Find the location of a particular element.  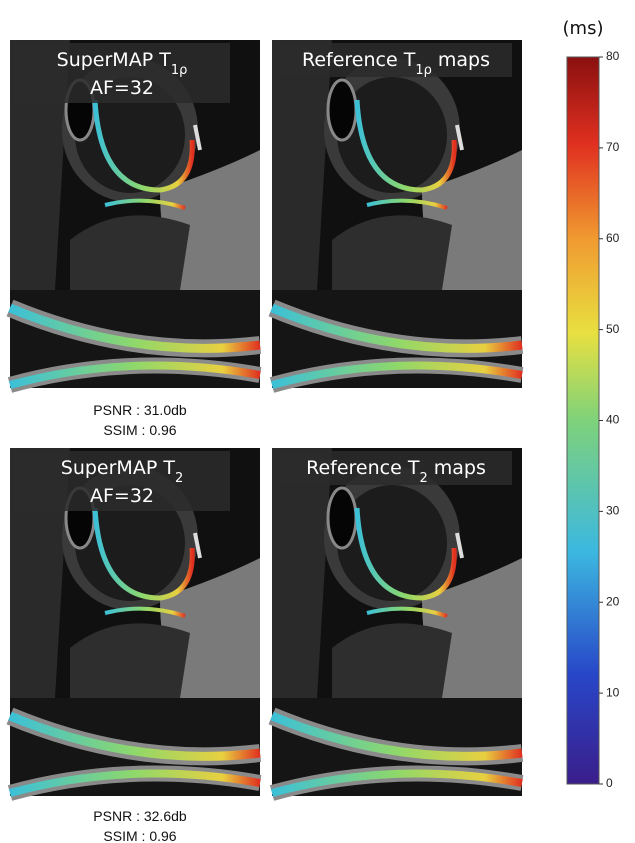

psnr: PSNR : 32.6db is located at coordinates (140, 816).